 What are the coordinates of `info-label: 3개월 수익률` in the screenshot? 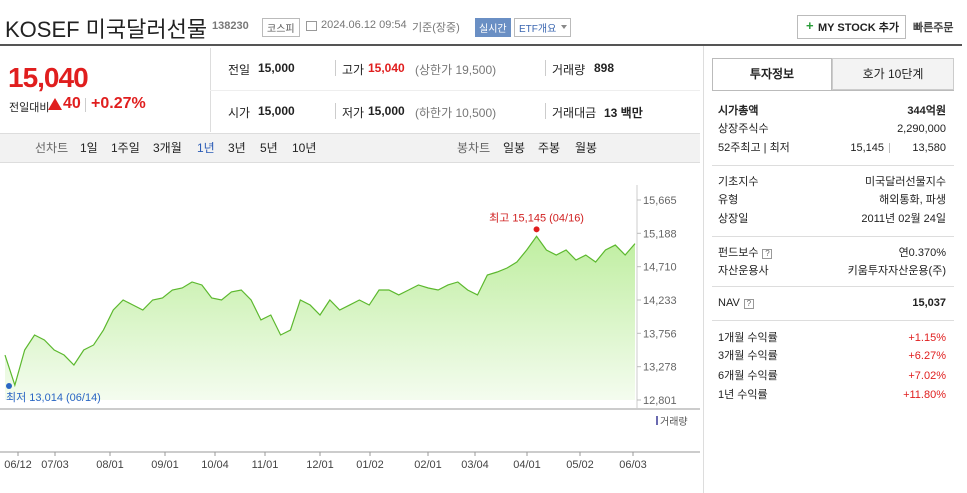 It's located at (748, 356).